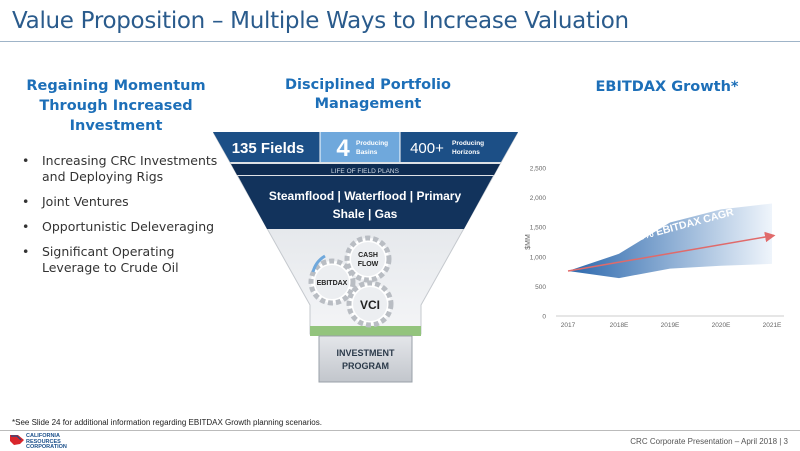 This screenshot has height=451, width=800. I want to click on x-tick-label: 2020E, so click(721, 325).